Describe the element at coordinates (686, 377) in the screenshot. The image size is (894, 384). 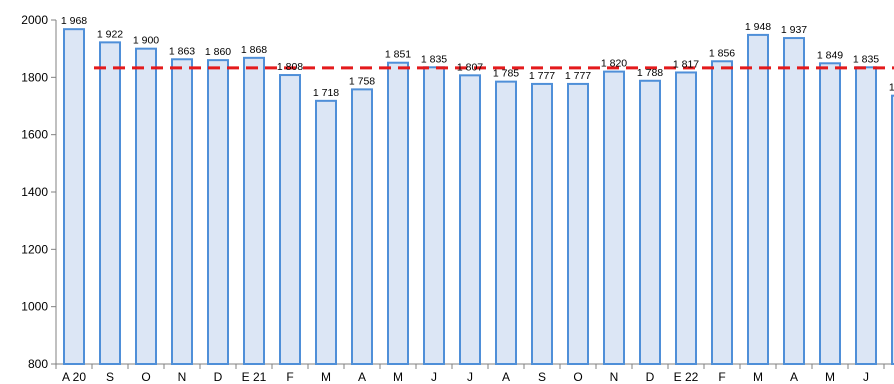
I see `x-tick-label: E 22` at that location.